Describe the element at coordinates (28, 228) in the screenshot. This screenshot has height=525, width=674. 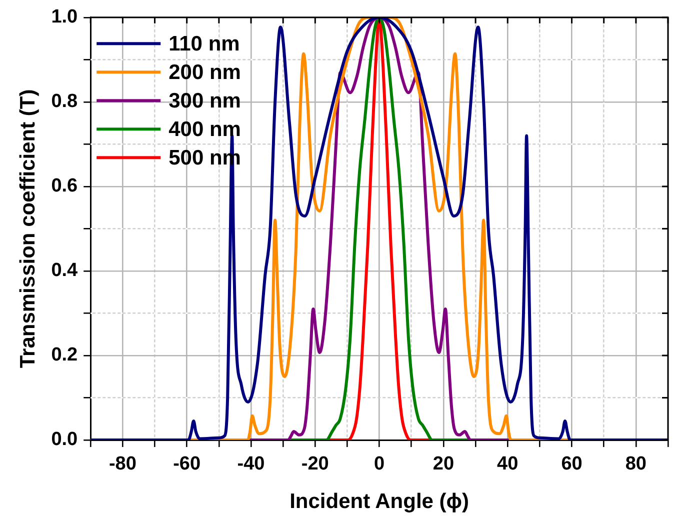
I see `y-axis-title: Transmission coefficient (T)` at that location.